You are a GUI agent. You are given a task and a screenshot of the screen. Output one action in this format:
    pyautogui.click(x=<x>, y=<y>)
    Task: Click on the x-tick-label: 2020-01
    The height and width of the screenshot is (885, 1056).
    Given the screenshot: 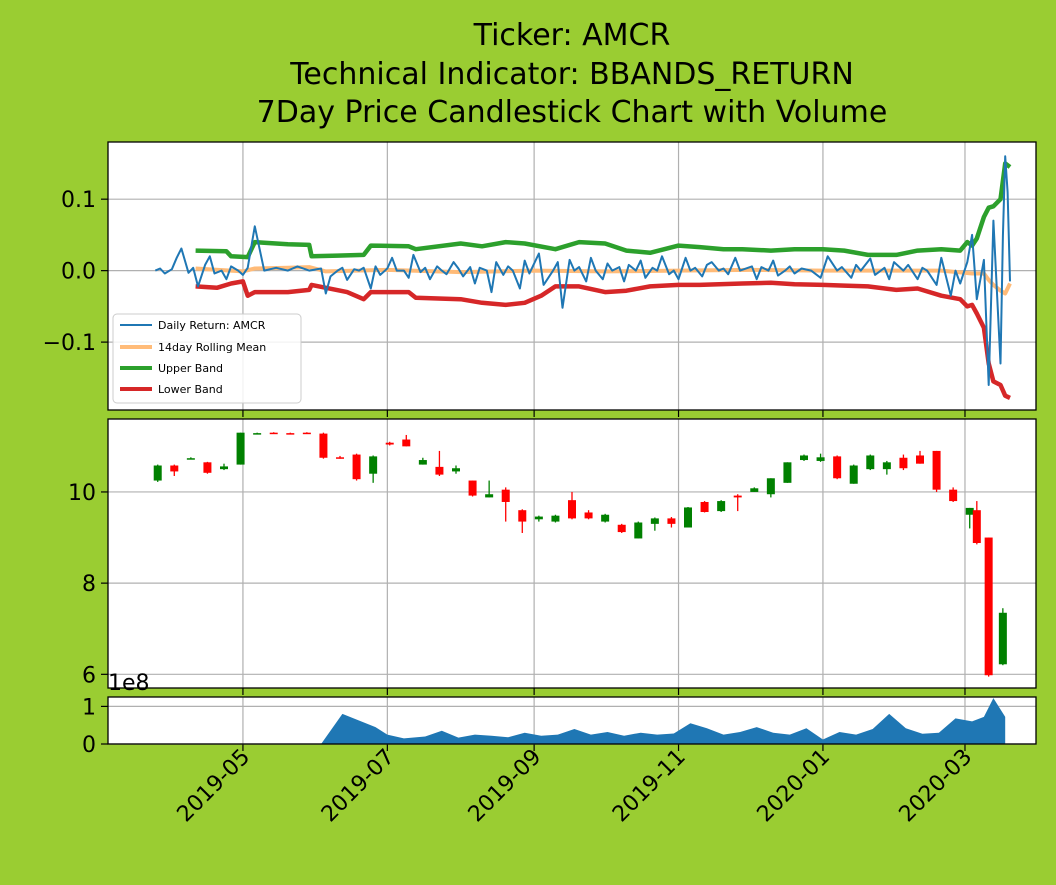 What is the action you would take?
    pyautogui.click(x=794, y=786)
    